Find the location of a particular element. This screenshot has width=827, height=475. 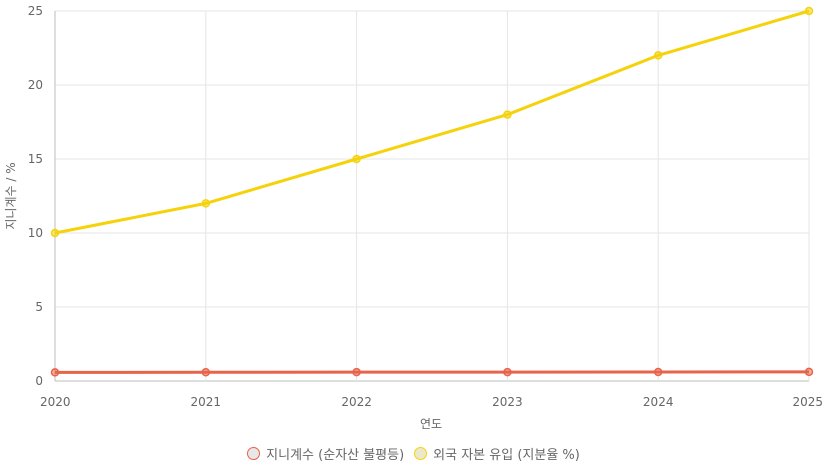

legend: 지니계수 (순자산 불평등) 외국 자본 유입 (지분율 %) is located at coordinates (413, 453).